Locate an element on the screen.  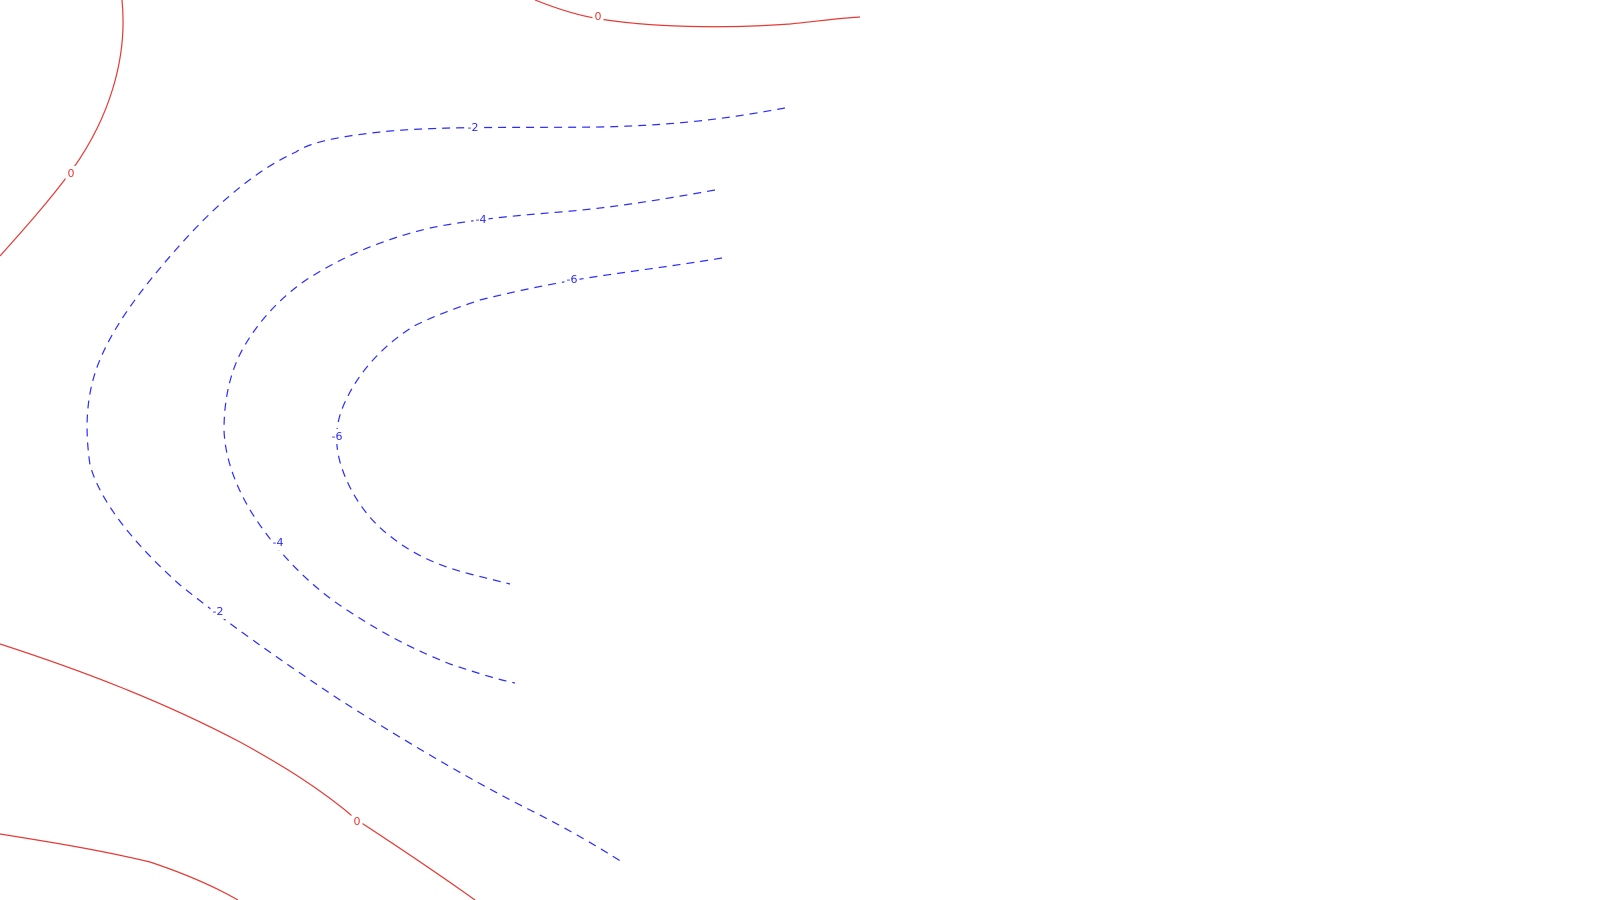
contour-label-zero-bottom-mid: 0 is located at coordinates (357, 821).